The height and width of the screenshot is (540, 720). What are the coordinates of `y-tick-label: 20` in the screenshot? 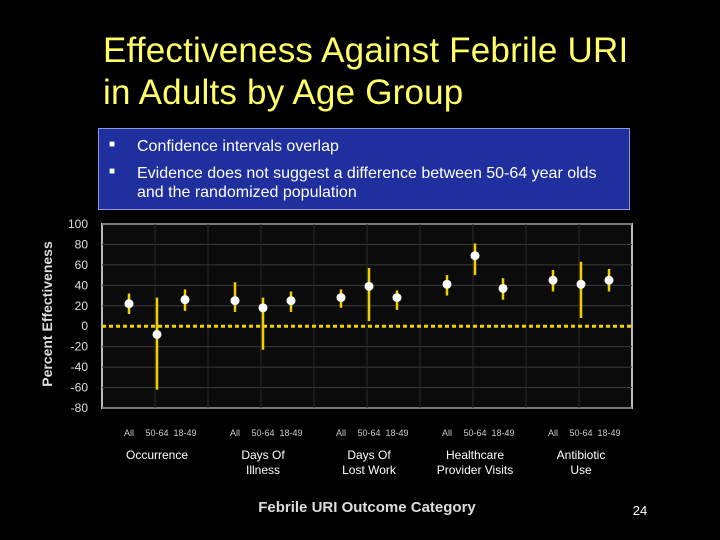 It's located at (82, 306).